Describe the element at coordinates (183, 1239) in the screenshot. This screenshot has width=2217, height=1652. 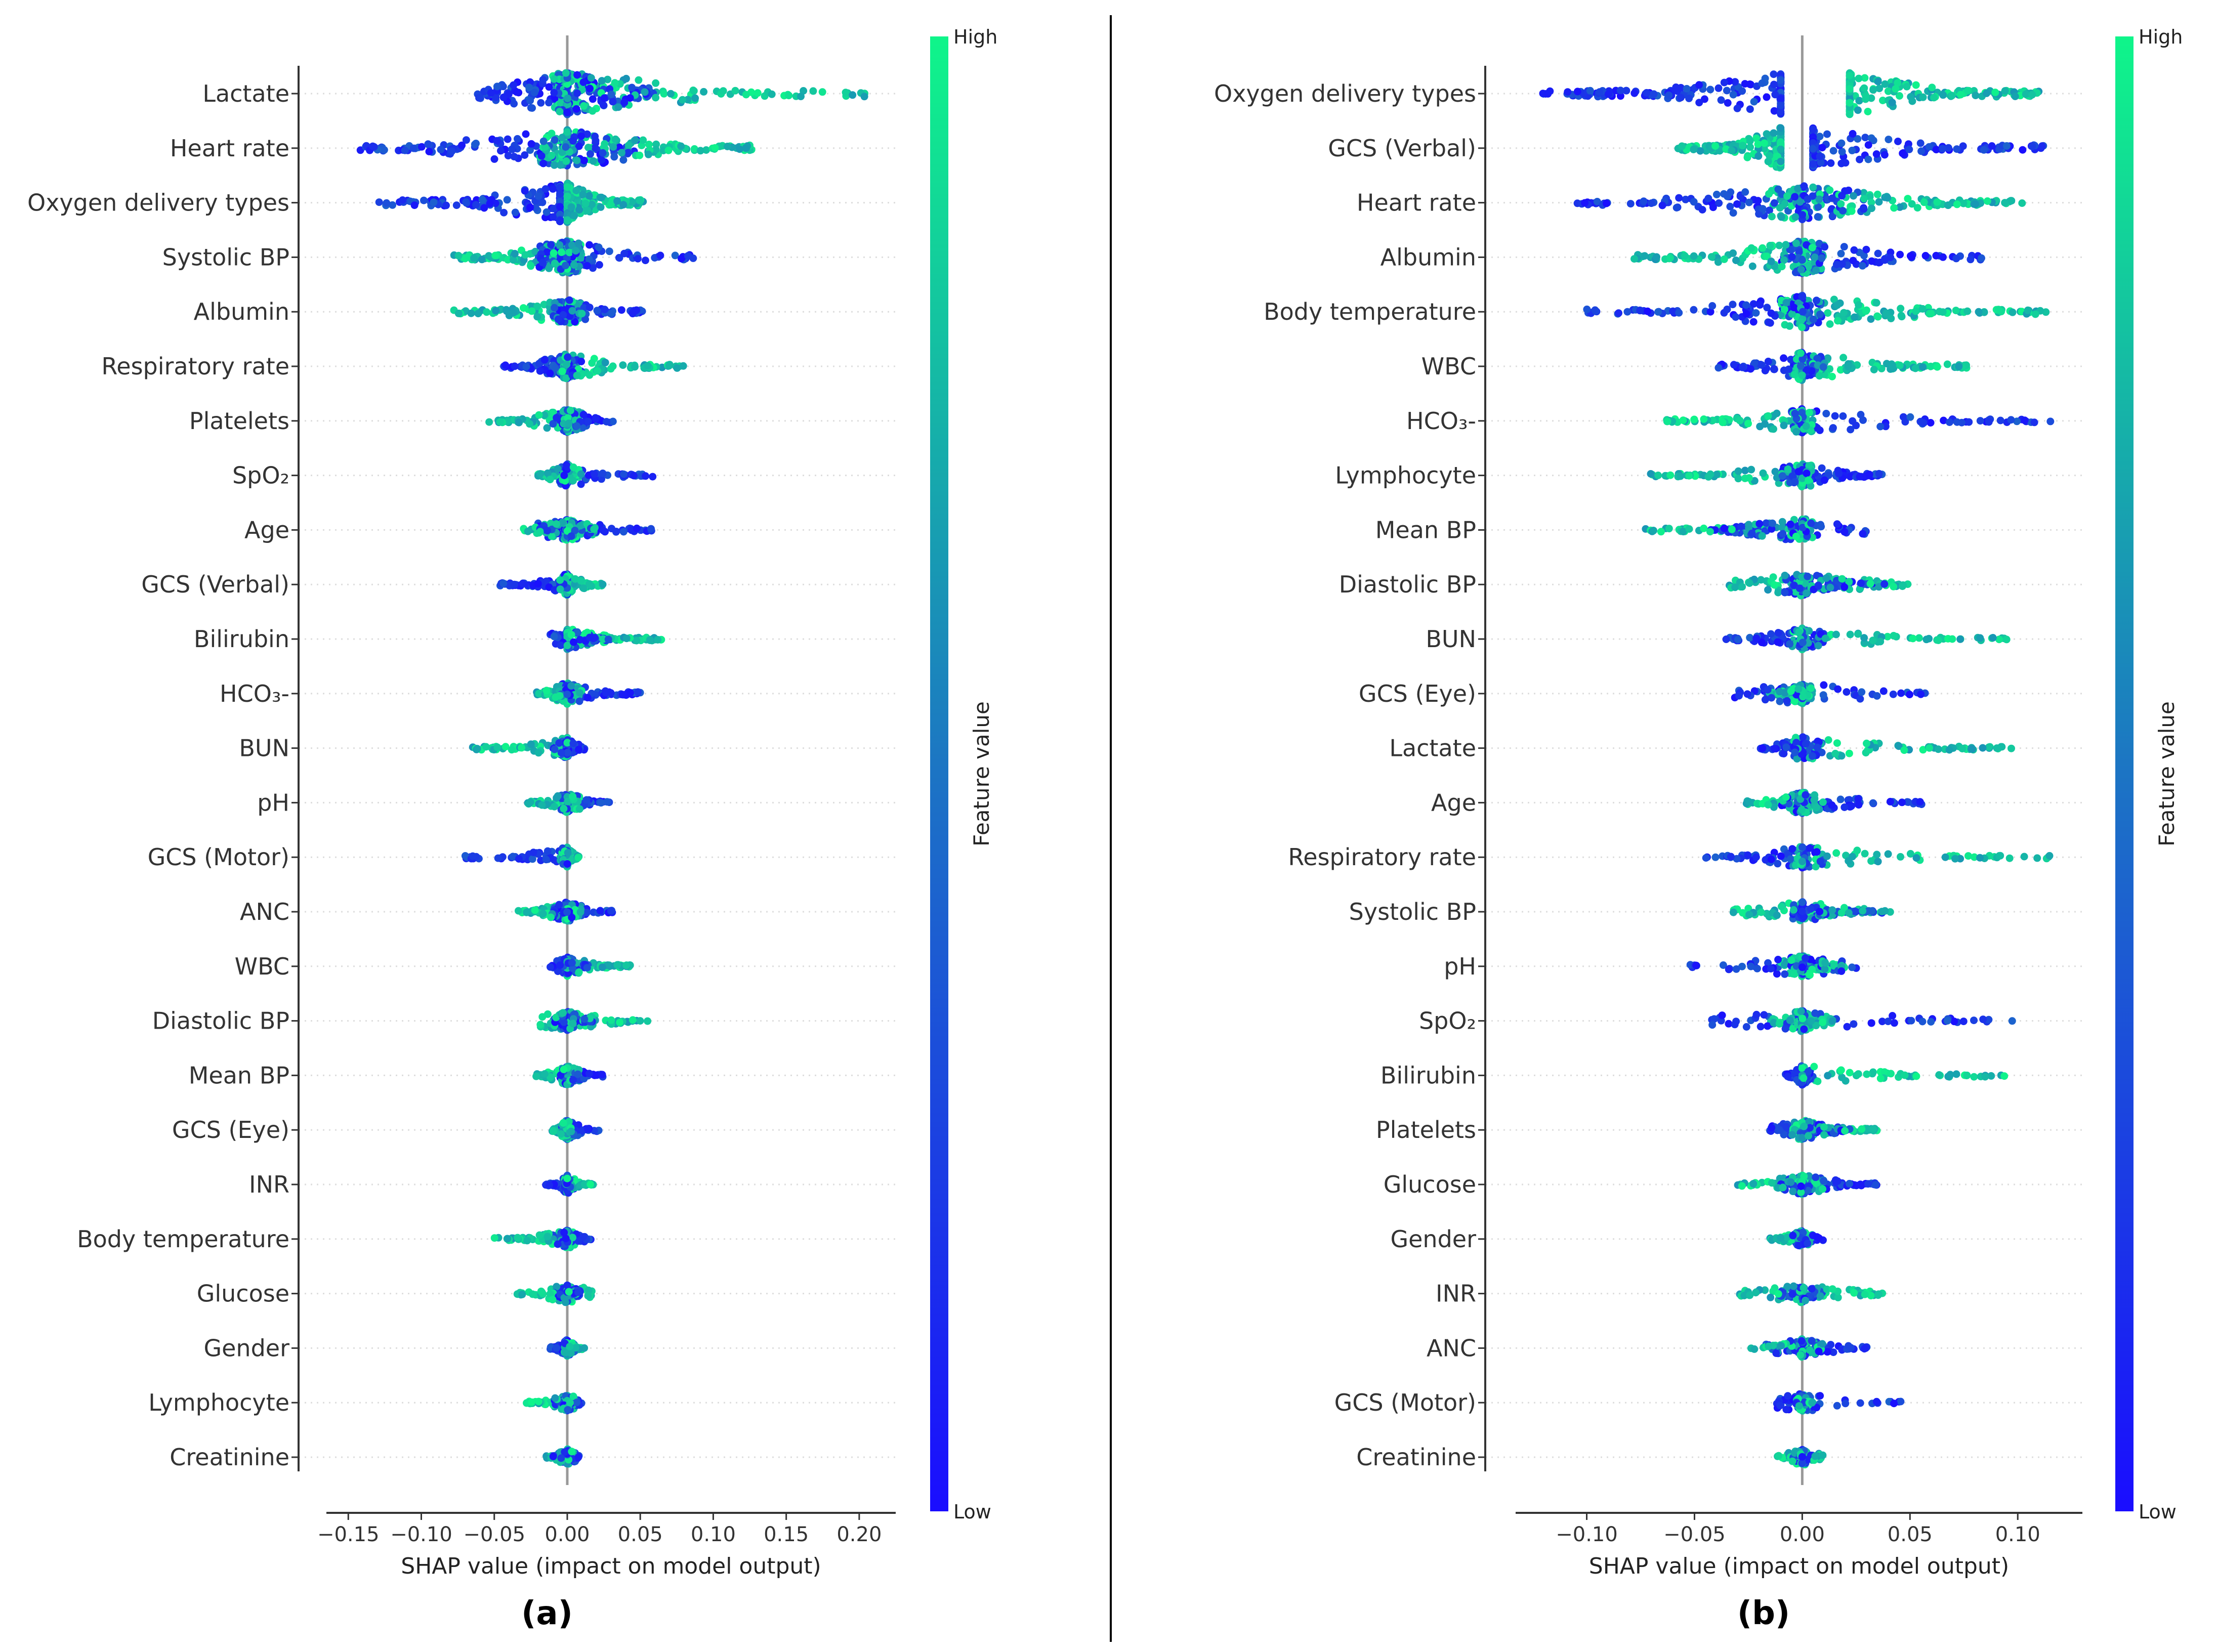
I see `feature-label: Body temperature` at that location.